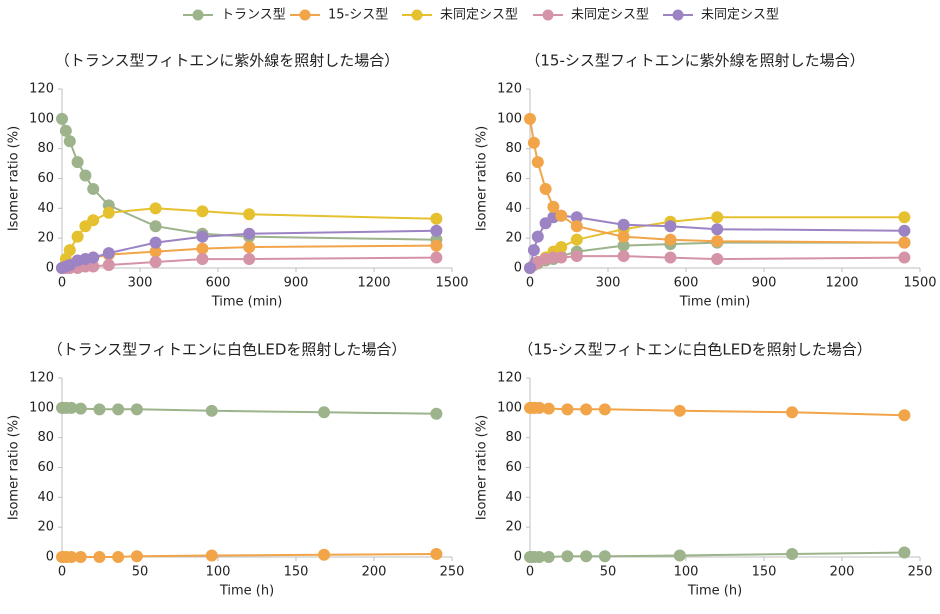 Image resolution: width=940 pixels, height=614 pixels. Describe the element at coordinates (714, 591) in the screenshot. I see `x-axis-label: Time (h)` at that location.